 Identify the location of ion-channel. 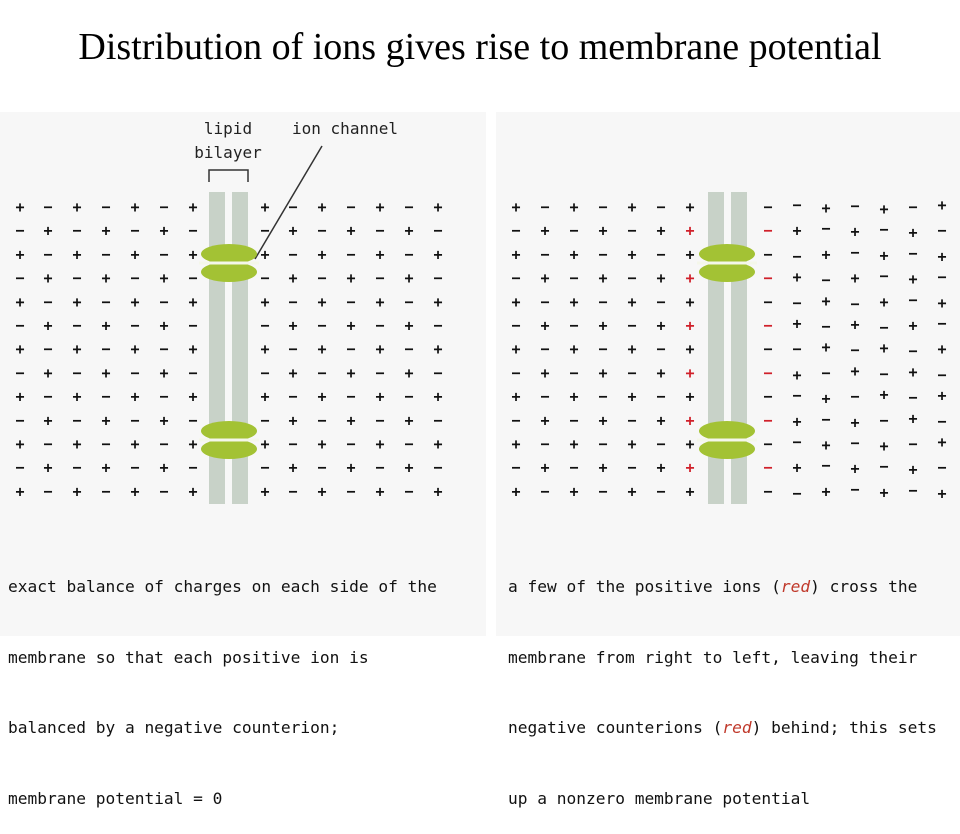
(727, 431).